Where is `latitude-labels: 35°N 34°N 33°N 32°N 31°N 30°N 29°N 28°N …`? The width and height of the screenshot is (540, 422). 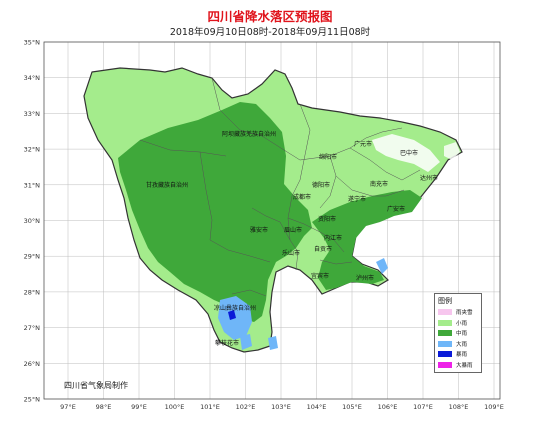
latitude-labels: 35°N 34°N 33°N 32°N 31°N 30°N 29°N 28°N … is located at coordinates (32, 221).